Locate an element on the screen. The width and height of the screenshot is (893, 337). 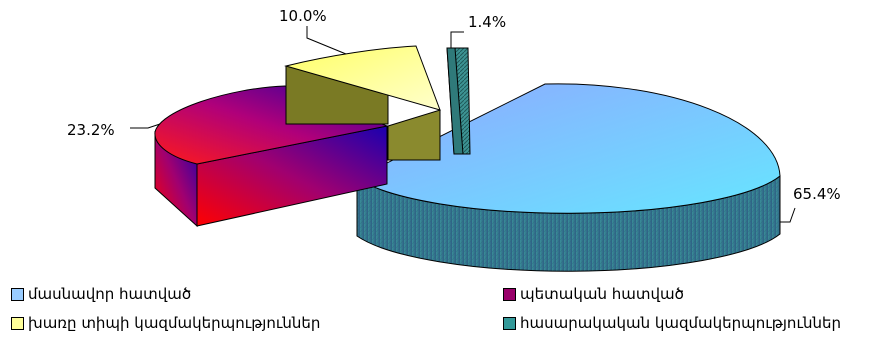
slice-mixed-organizations is located at coordinates (362, 103).